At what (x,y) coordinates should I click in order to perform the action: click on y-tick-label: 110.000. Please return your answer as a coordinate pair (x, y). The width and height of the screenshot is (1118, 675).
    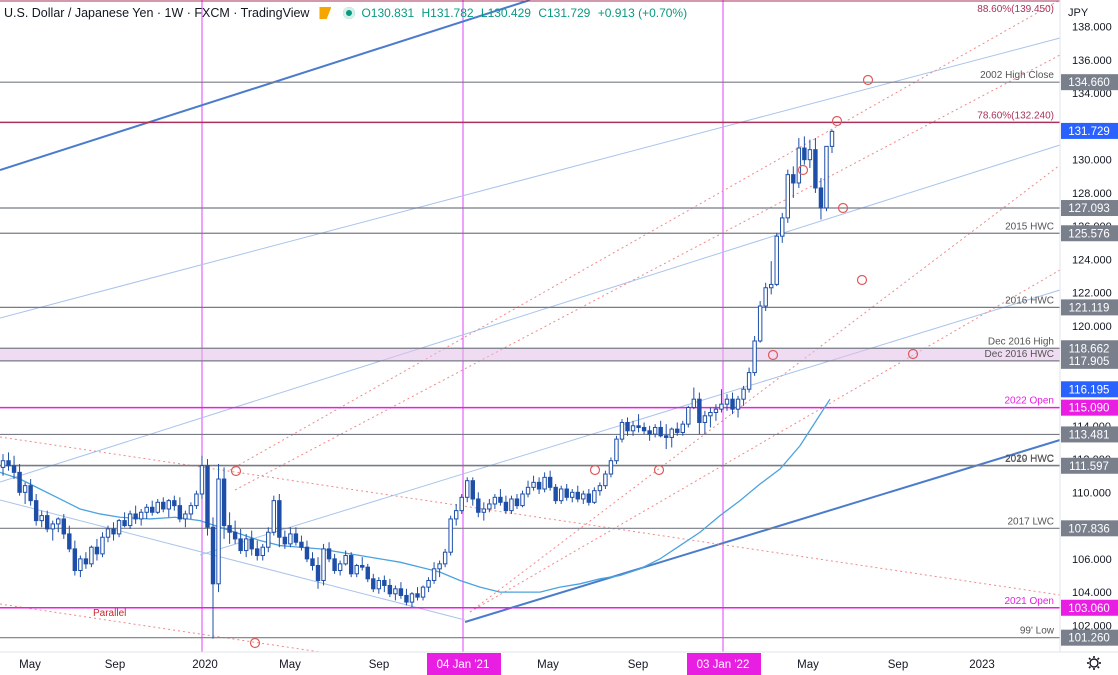
    Looking at the image, I should click on (1091, 493).